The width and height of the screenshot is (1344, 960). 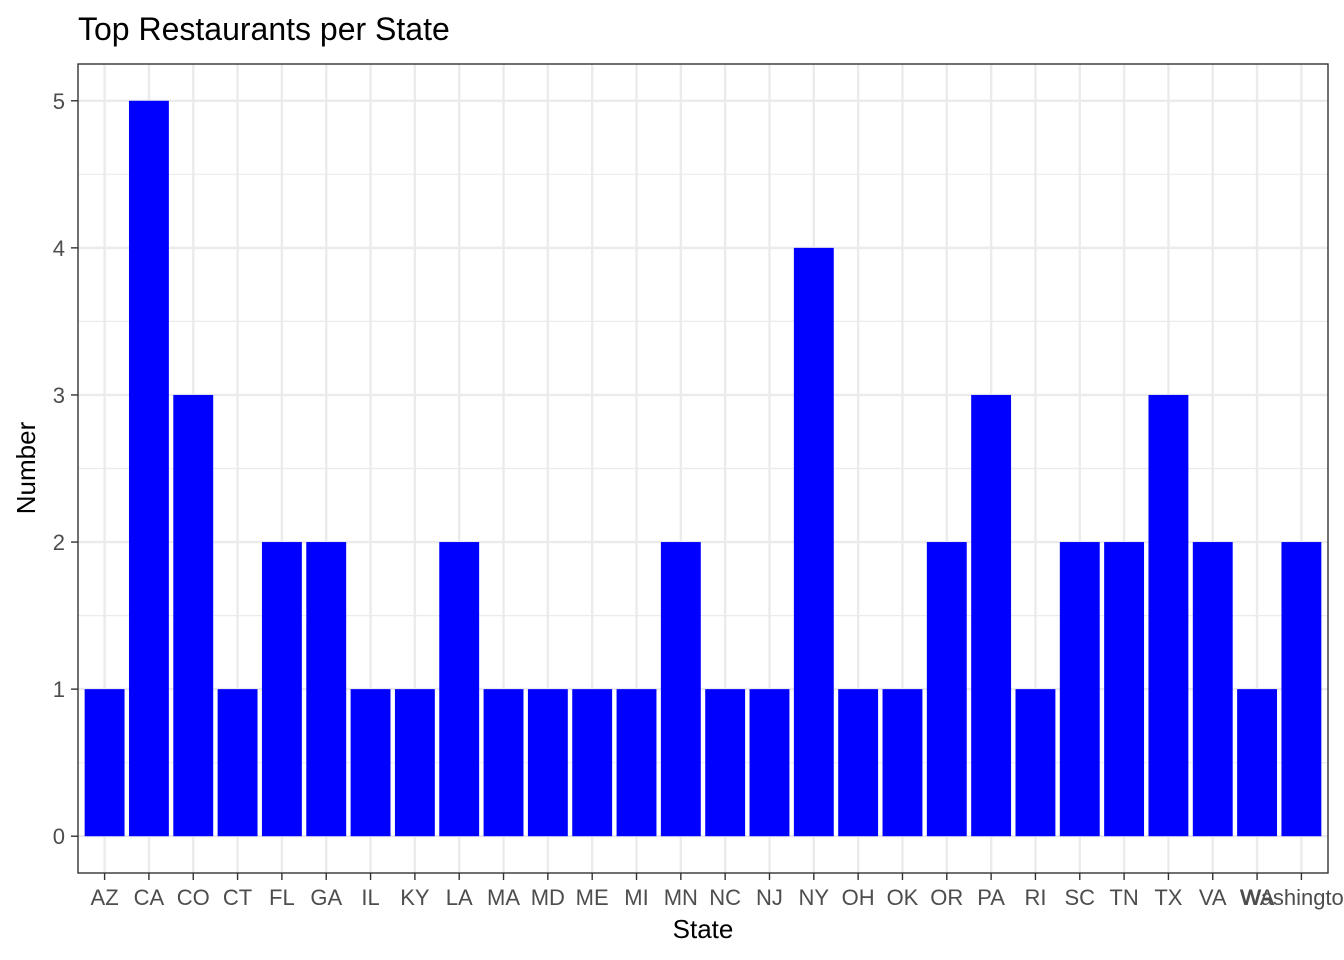 I want to click on x-tick-label: ME, so click(x=592, y=897).